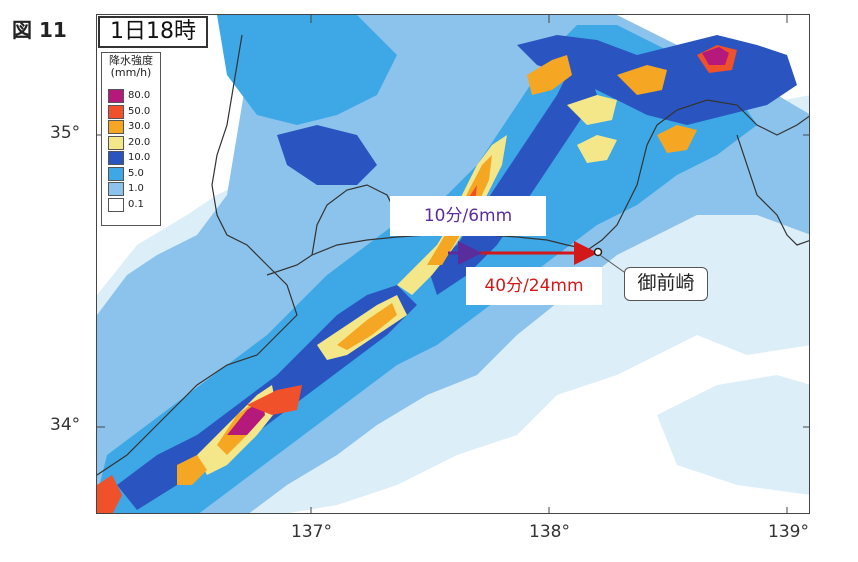 The height and width of the screenshot is (562, 858). I want to click on legend-label: 1.0, so click(136, 188).